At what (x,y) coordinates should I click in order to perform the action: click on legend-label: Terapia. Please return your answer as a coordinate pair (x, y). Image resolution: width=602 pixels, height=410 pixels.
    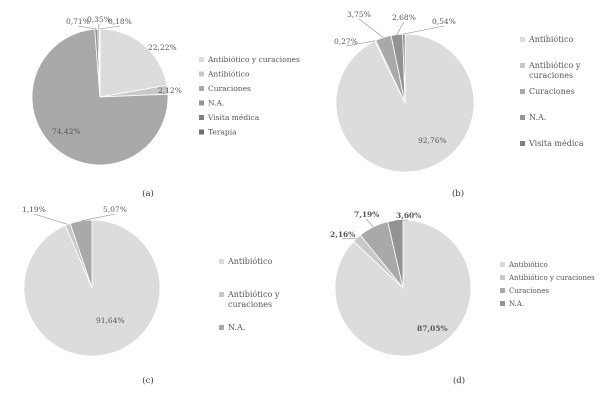
    Looking at the image, I should click on (222, 132).